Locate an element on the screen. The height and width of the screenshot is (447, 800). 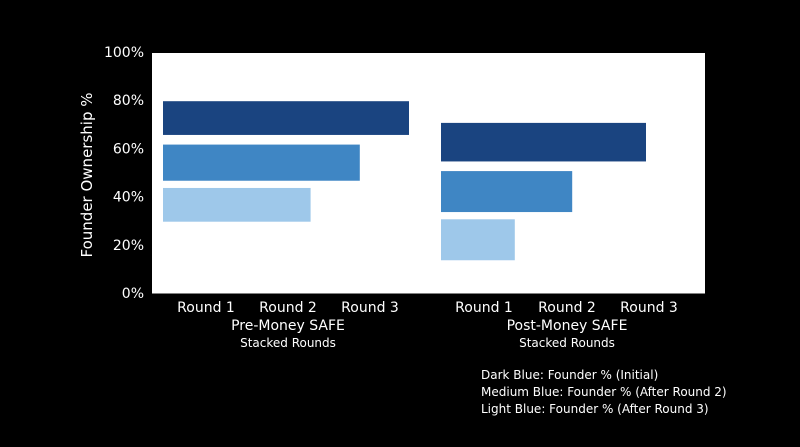
bar-pre-dark is located at coordinates (286, 118).